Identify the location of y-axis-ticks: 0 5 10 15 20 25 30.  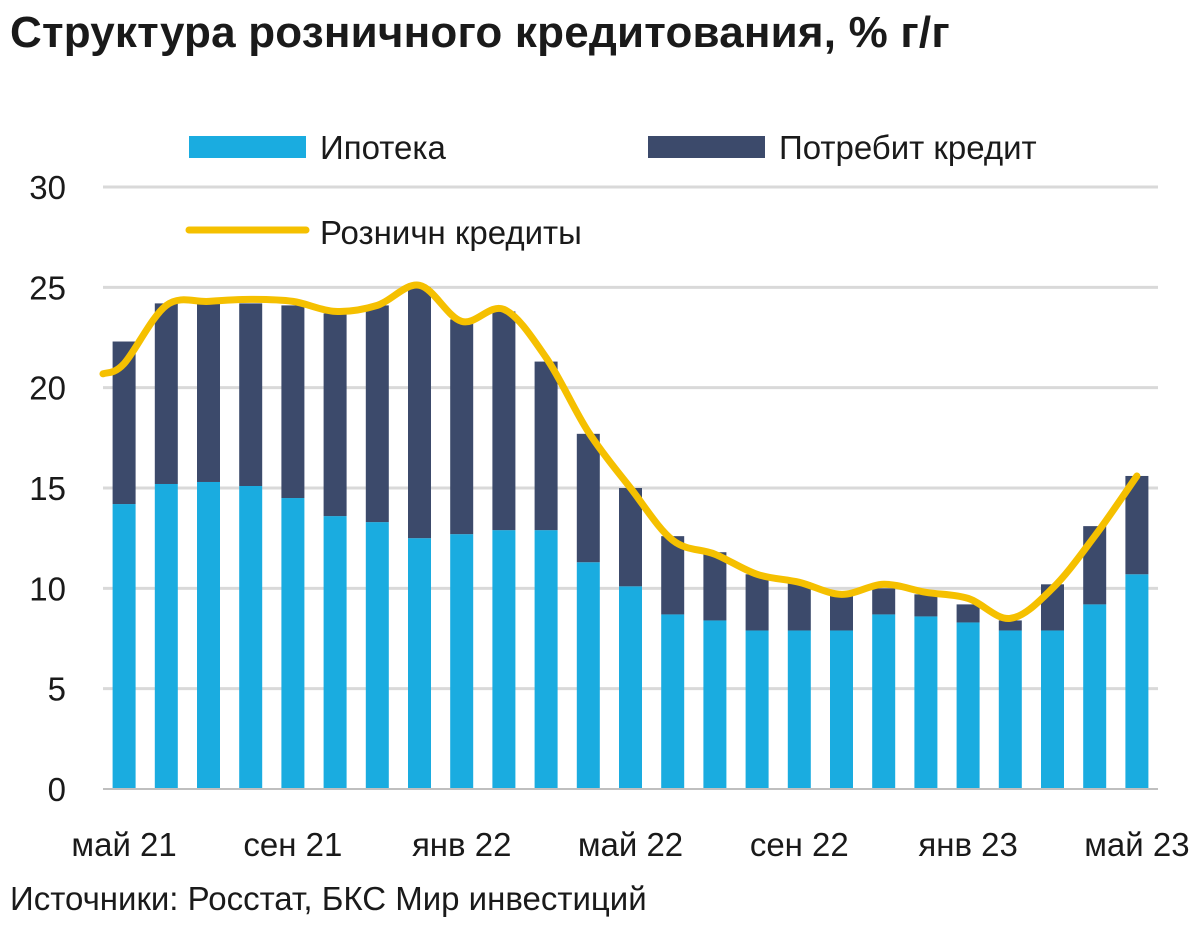
(47, 488).